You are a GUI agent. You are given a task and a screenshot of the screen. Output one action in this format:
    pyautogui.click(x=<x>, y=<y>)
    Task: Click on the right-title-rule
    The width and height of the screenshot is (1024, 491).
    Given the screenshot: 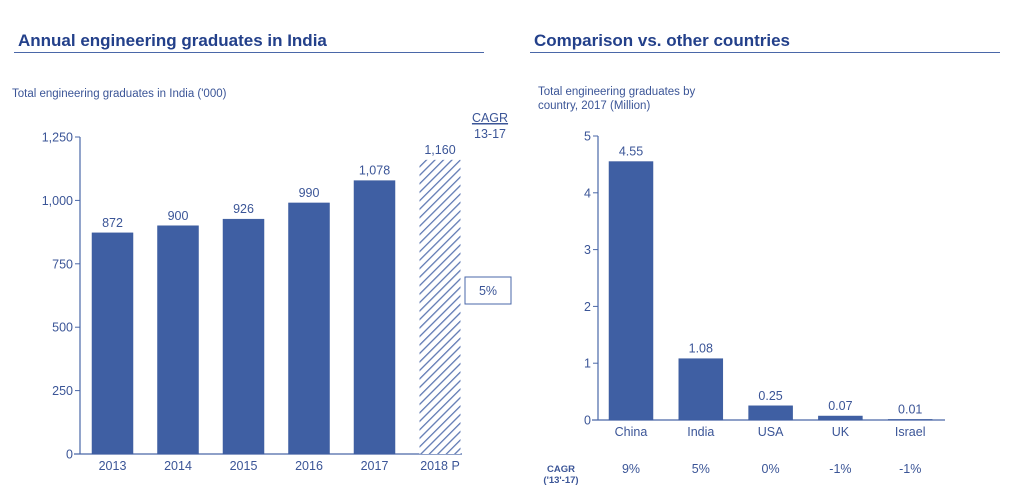 What is the action you would take?
    pyautogui.click(x=765, y=52)
    